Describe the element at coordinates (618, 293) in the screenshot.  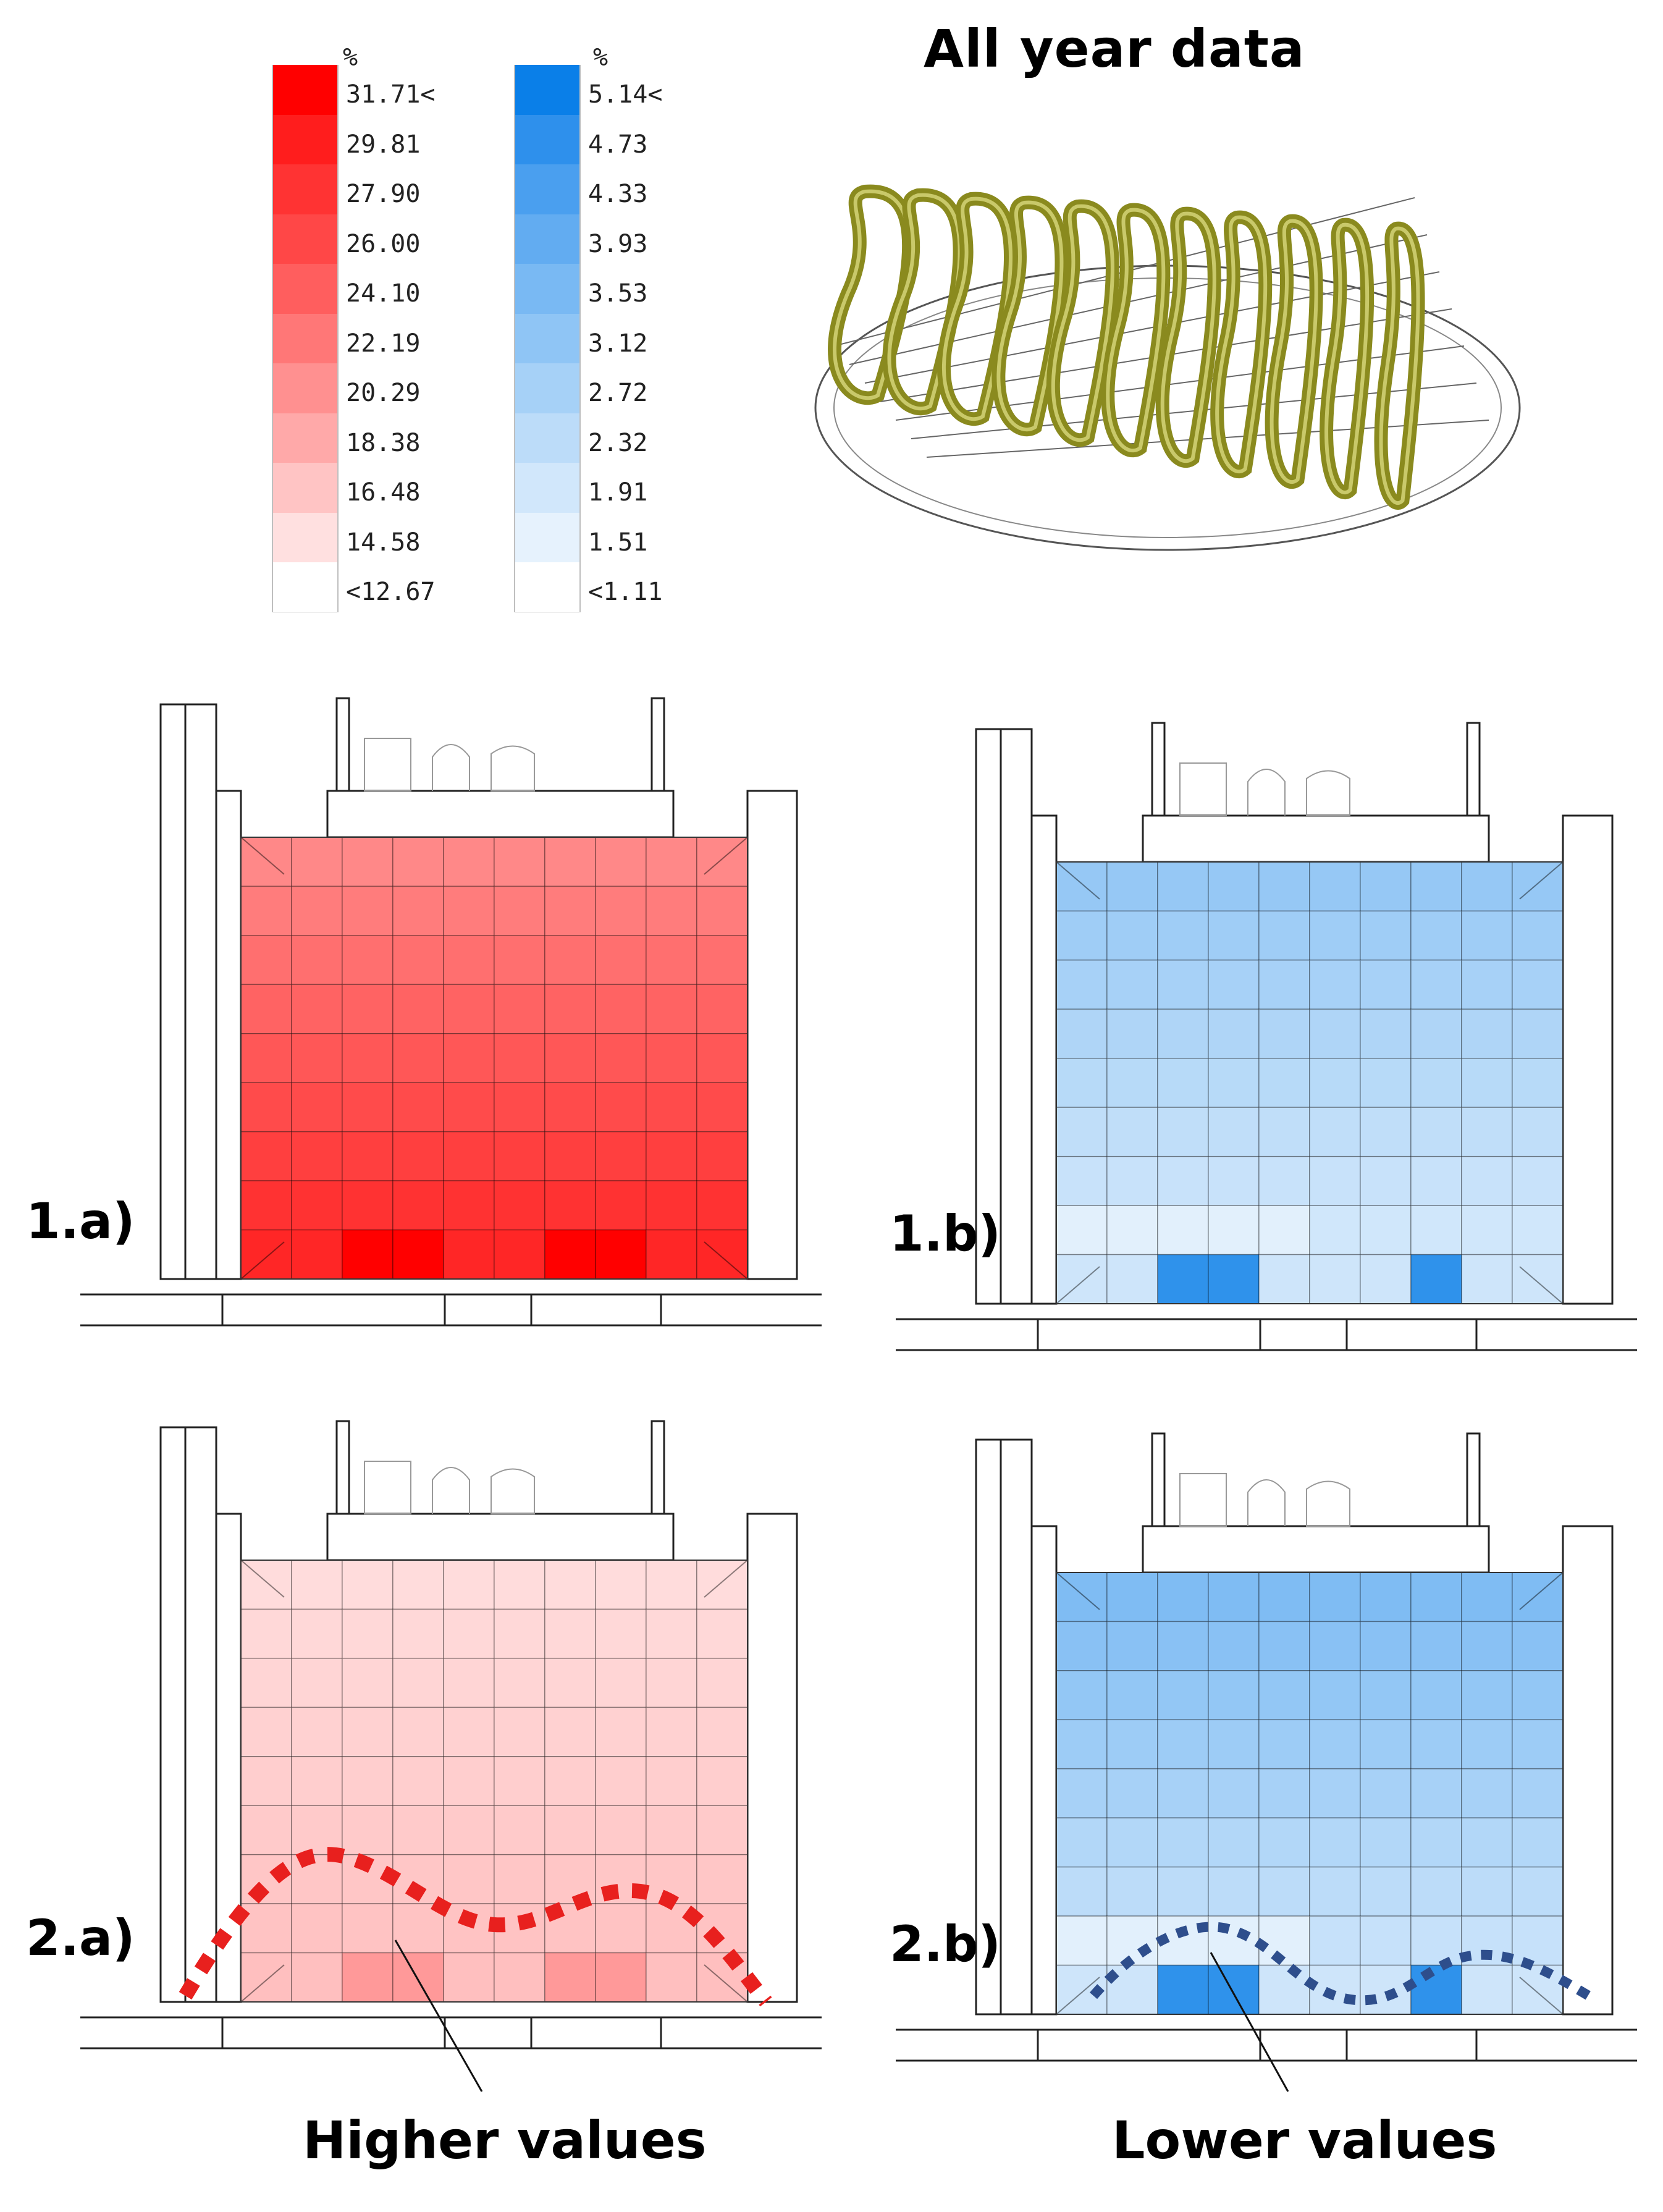
I see `legend-blue-tick-label: 3.53` at that location.